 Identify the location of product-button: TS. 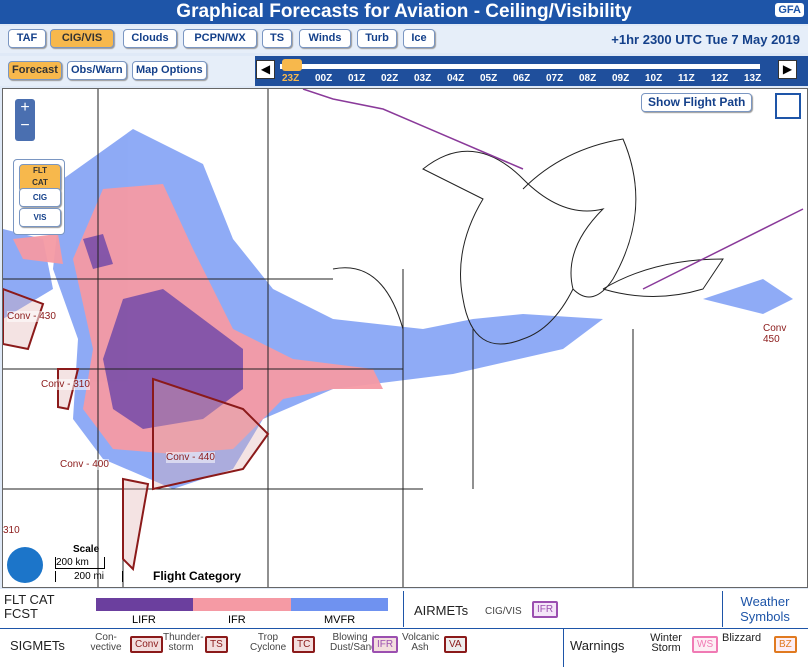
(277, 38).